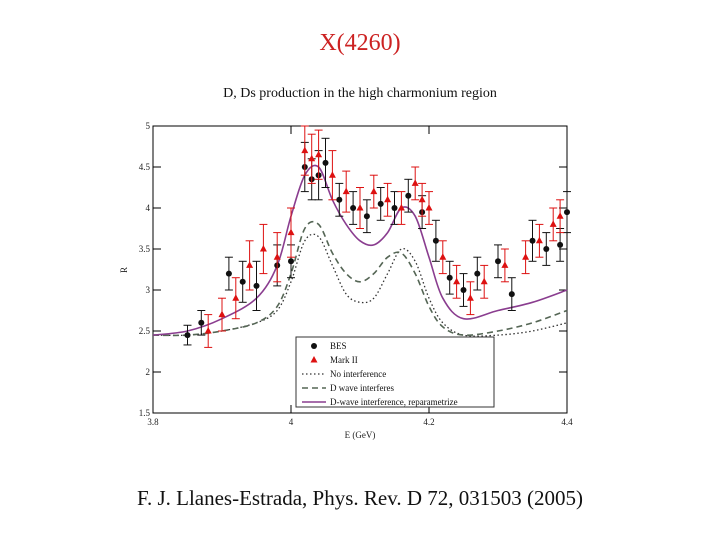 The width and height of the screenshot is (720, 540). What do you see at coordinates (148, 290) in the screenshot?
I see `y-tick-label: 3` at bounding box center [148, 290].